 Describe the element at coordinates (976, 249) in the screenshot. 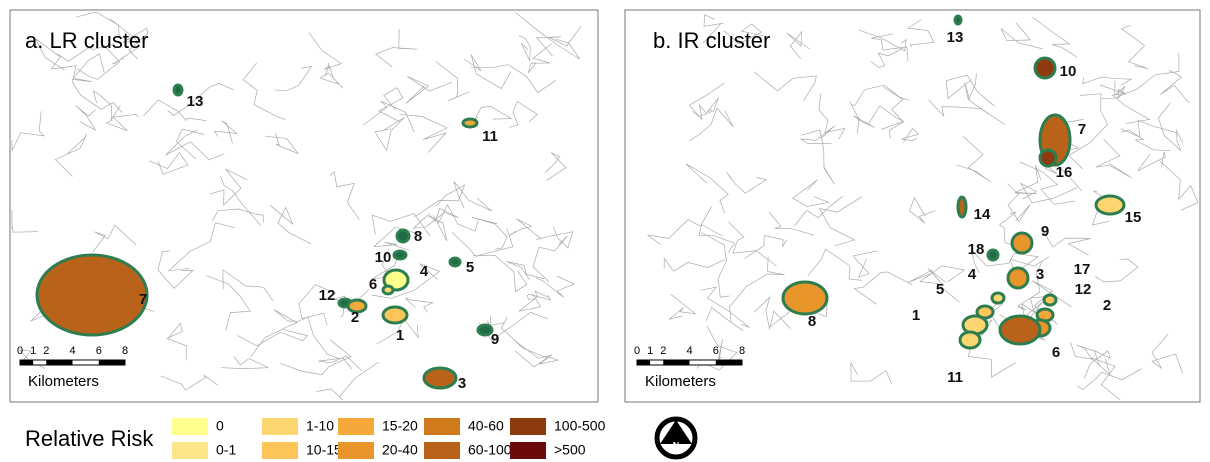

I see `cluster-label: 18` at that location.